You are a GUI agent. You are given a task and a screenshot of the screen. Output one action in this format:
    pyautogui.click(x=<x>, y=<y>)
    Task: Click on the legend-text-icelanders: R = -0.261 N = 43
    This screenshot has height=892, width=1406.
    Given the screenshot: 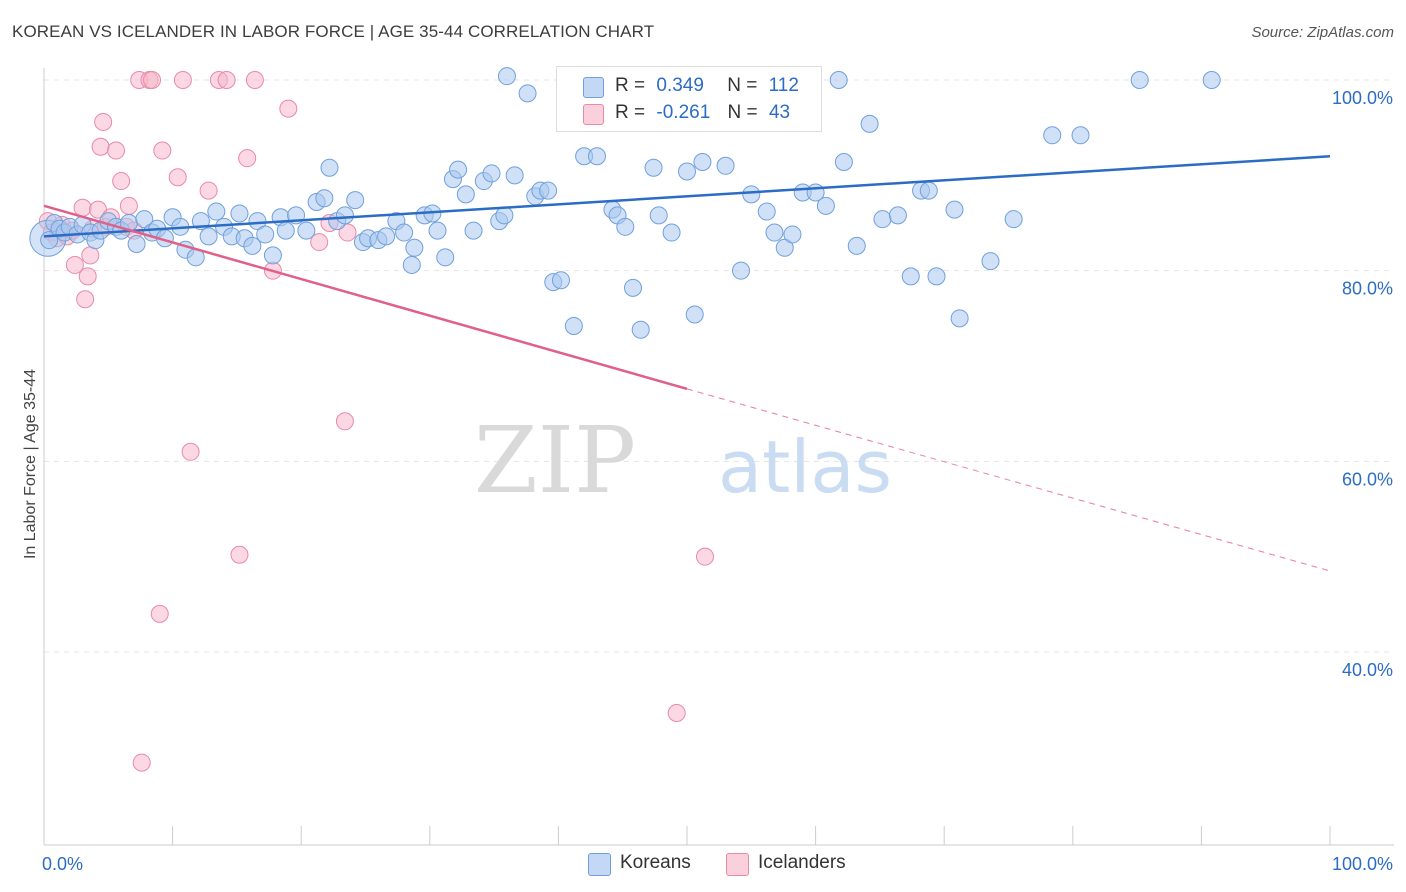 What is the action you would take?
    pyautogui.click(x=702, y=113)
    